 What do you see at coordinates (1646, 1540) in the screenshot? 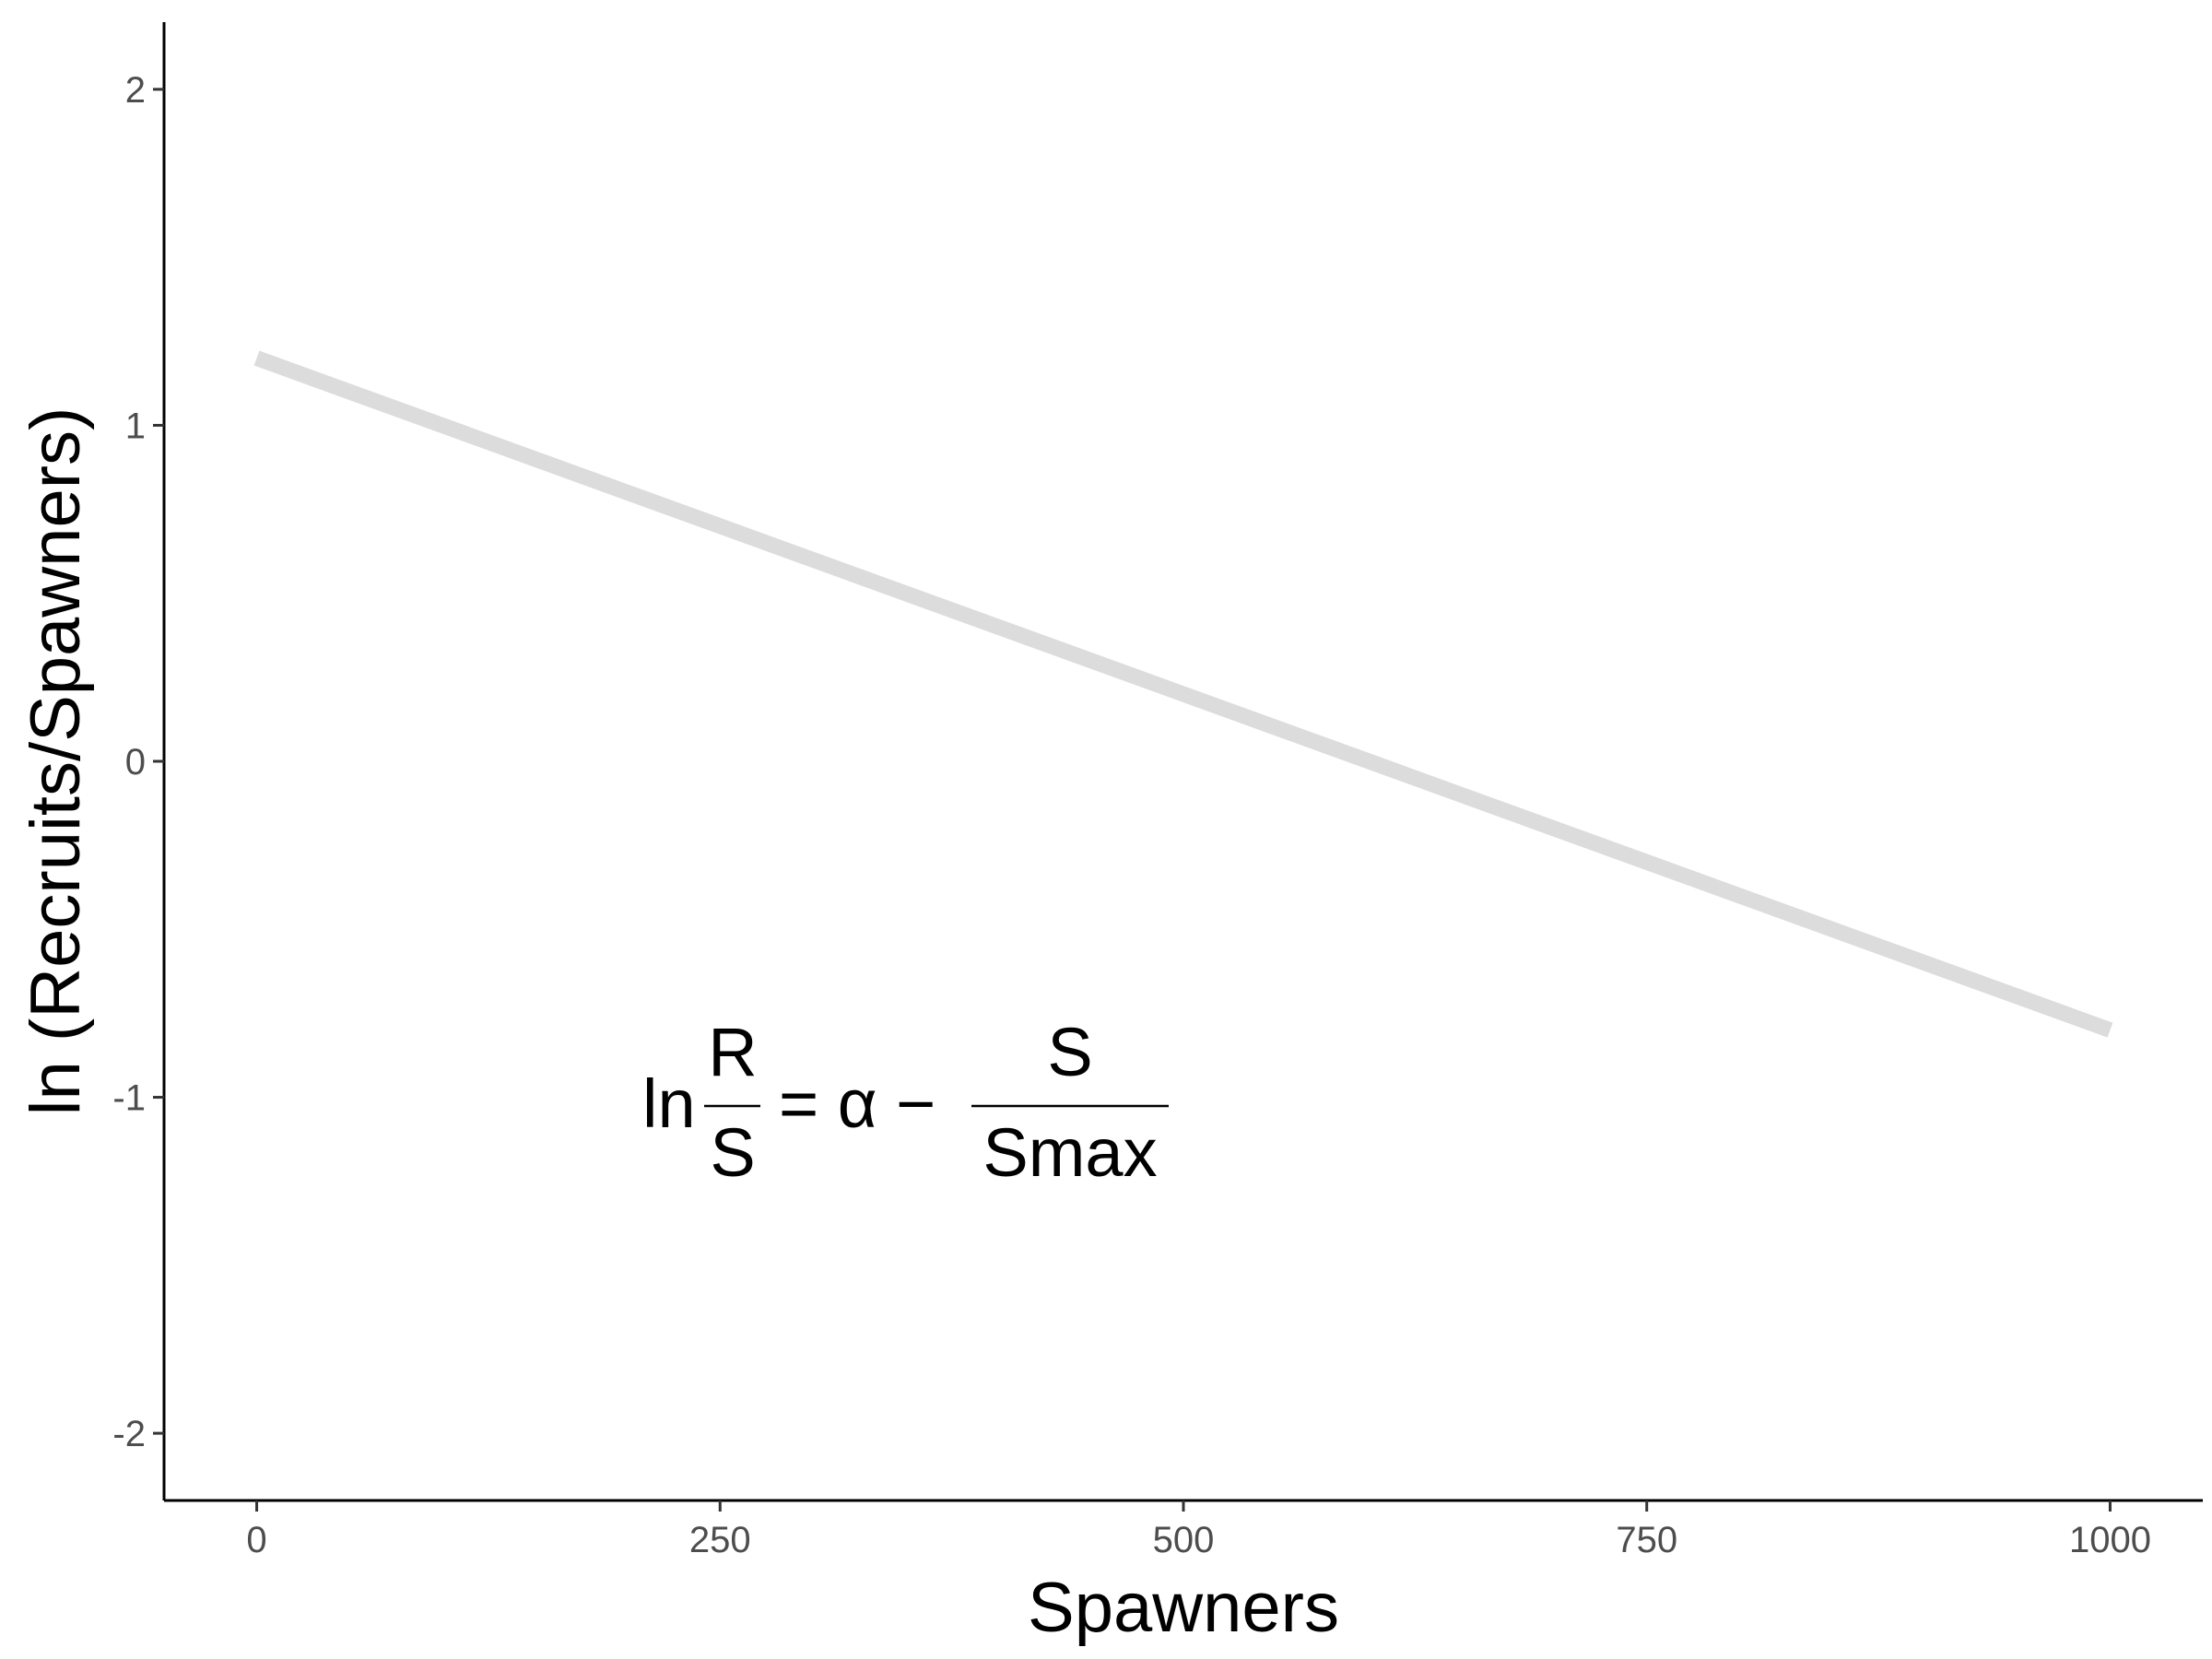
I see `x-tick-label: 750` at bounding box center [1646, 1540].